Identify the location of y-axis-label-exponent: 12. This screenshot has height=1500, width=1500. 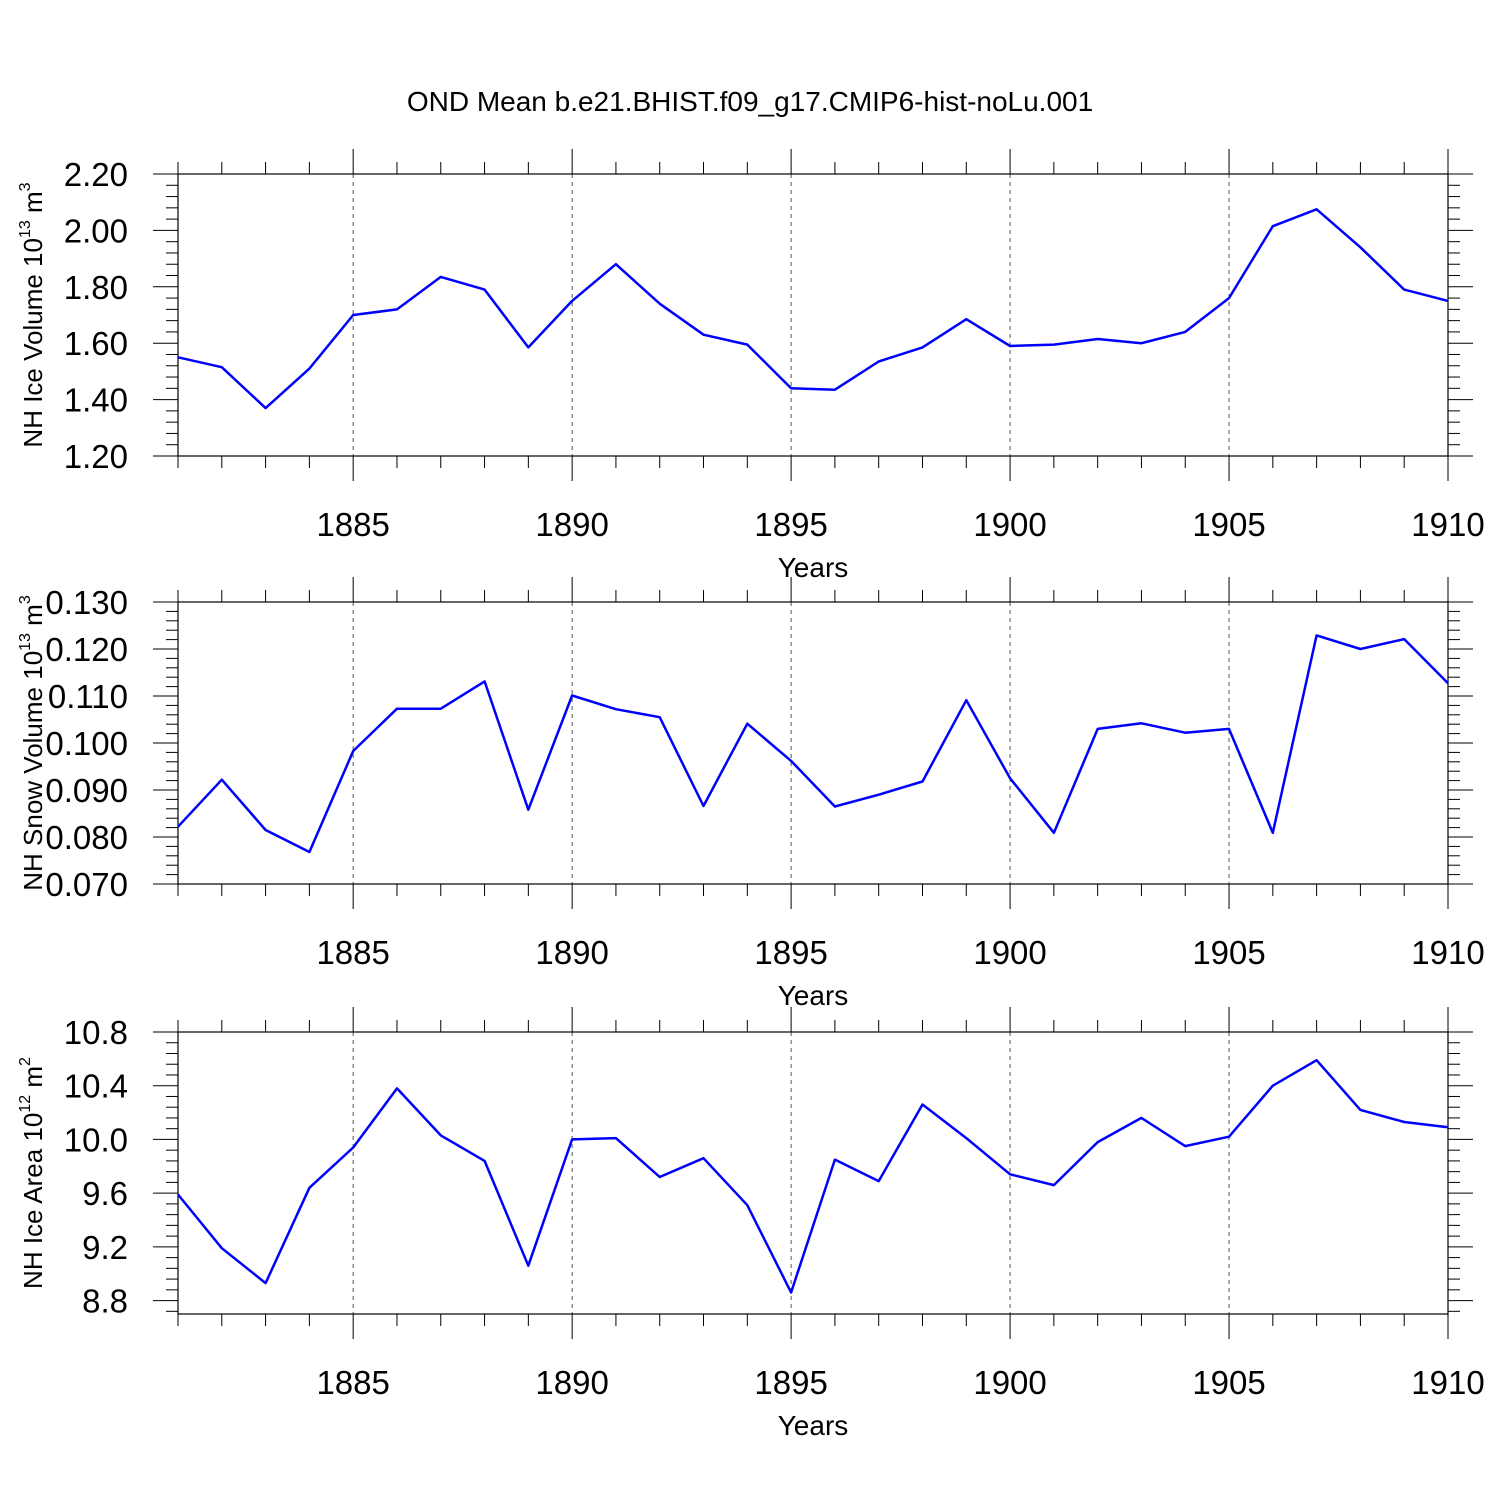
(25, 1104).